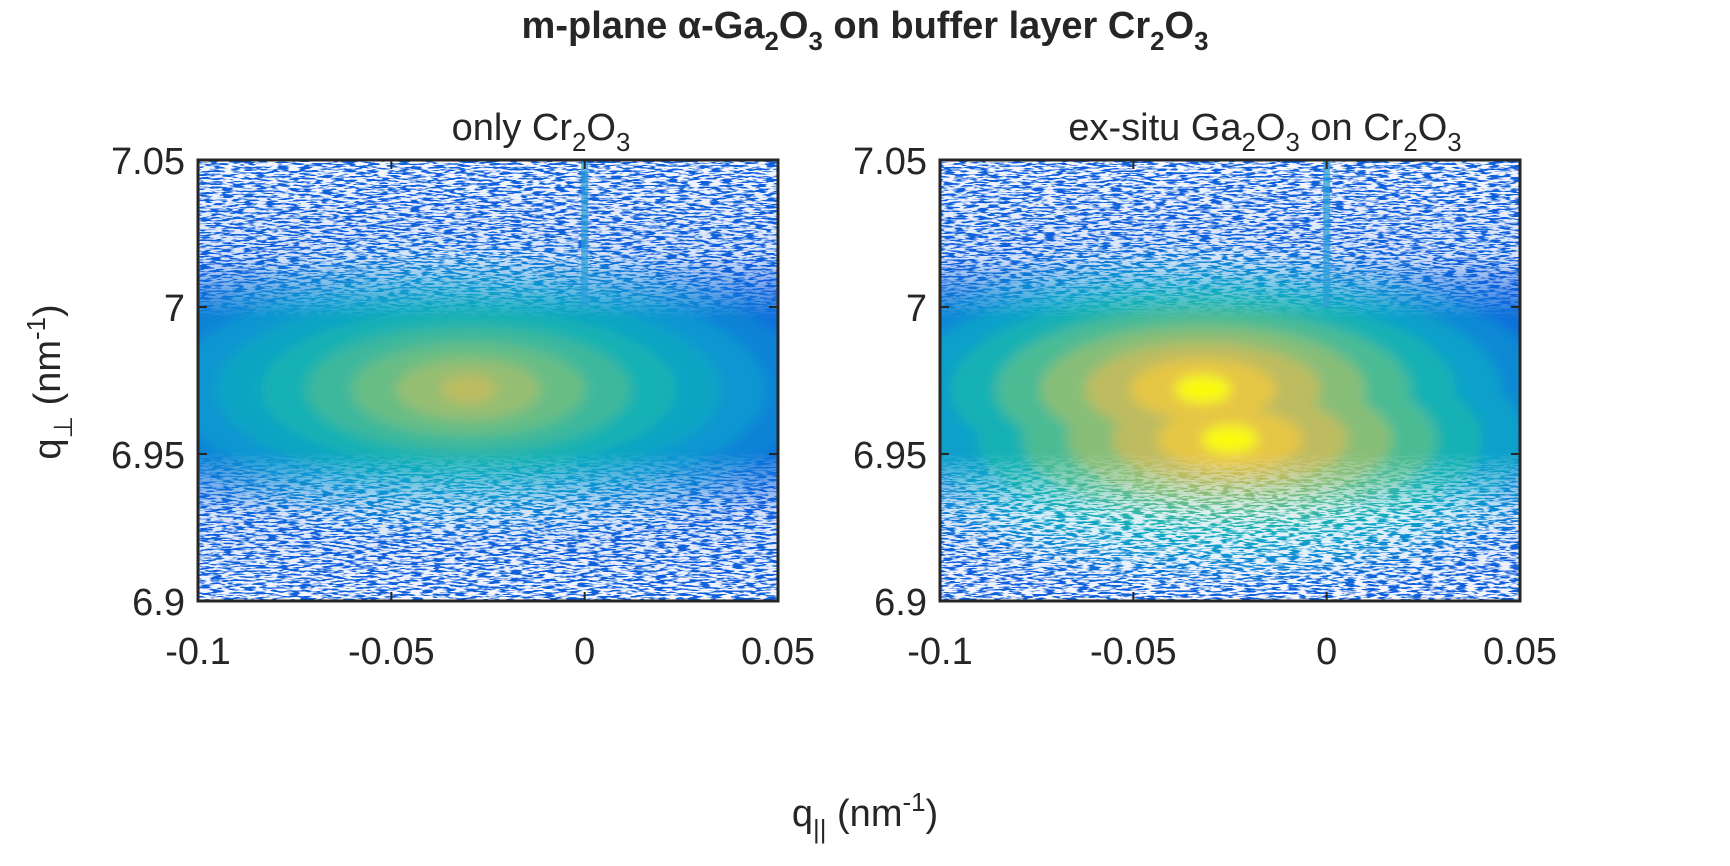 The image size is (1730, 866). Describe the element at coordinates (541, 132) in the screenshot. I see `panel-left-title: only Cr2O3` at that location.